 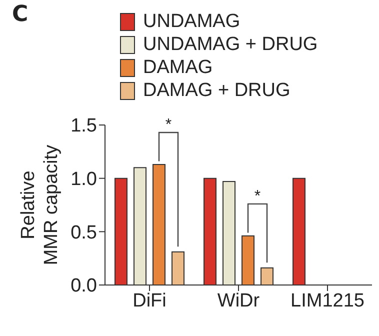 I want to click on y-tick-label: 1.0, so click(x=83, y=179).